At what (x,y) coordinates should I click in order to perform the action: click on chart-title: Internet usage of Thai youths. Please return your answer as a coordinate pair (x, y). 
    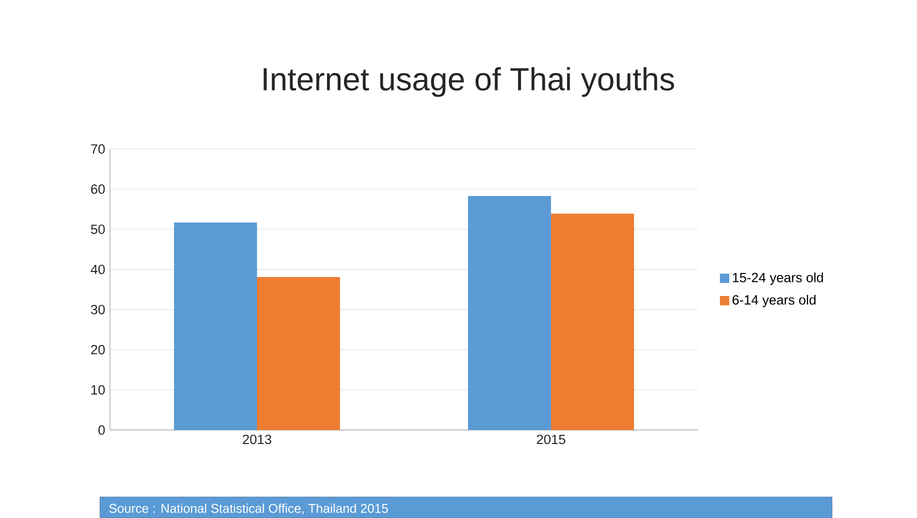
    Looking at the image, I should click on (469, 82).